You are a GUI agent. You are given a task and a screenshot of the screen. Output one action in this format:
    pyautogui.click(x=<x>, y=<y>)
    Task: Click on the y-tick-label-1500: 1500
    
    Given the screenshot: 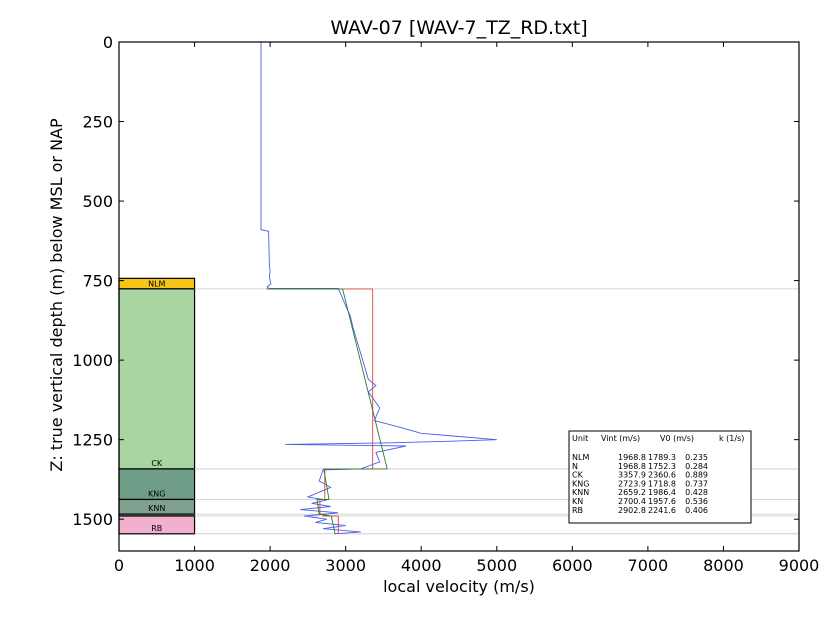 What is the action you would take?
    pyautogui.click(x=92, y=519)
    